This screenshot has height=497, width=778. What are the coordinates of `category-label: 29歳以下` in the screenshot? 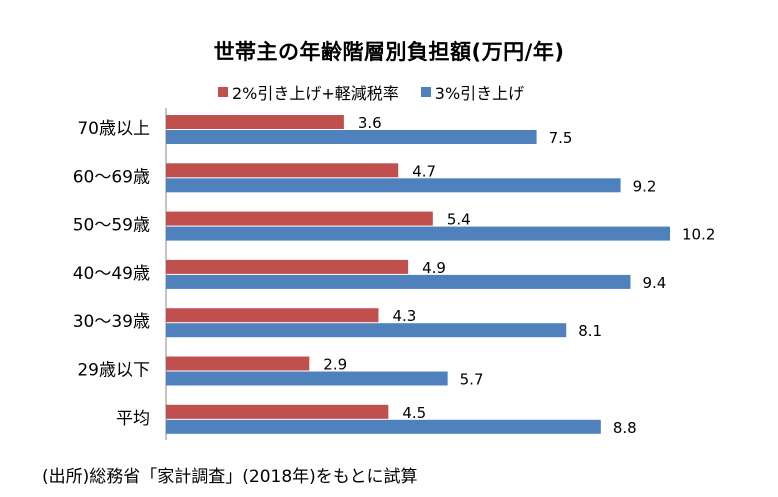 It's located at (113, 371).